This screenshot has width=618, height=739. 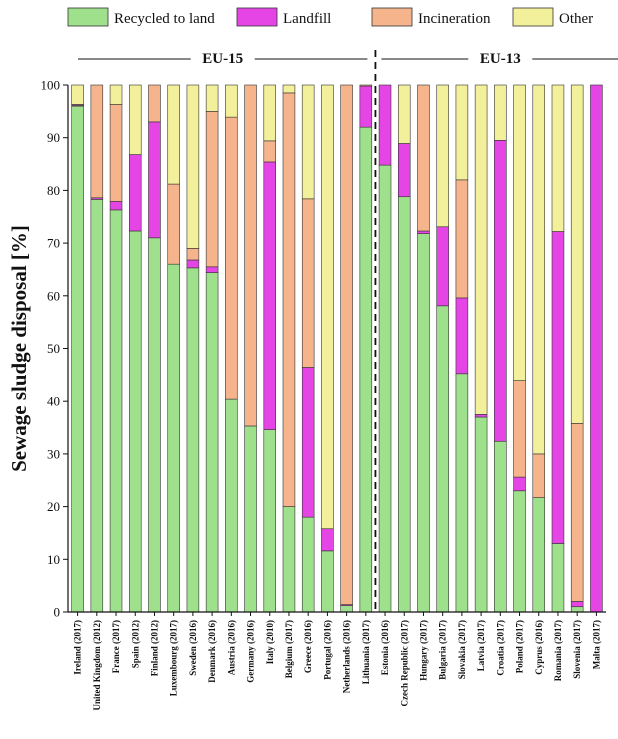 What do you see at coordinates (193, 648) in the screenshot?
I see `x-tick-label: Sweden (2016)` at bounding box center [193, 648].